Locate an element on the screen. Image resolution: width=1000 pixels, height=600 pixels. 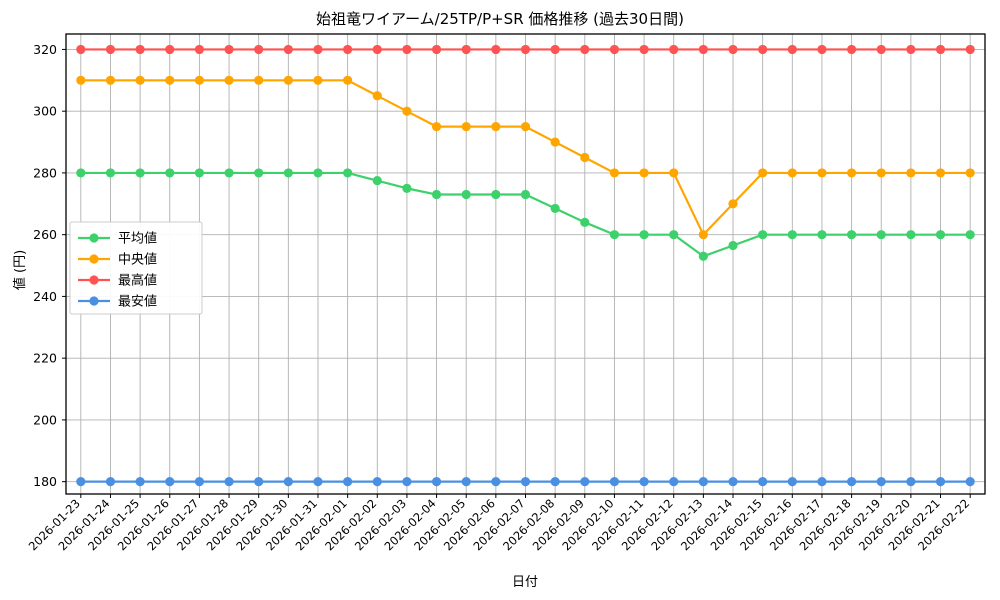
legend-label: 最安値 is located at coordinates (137, 302).